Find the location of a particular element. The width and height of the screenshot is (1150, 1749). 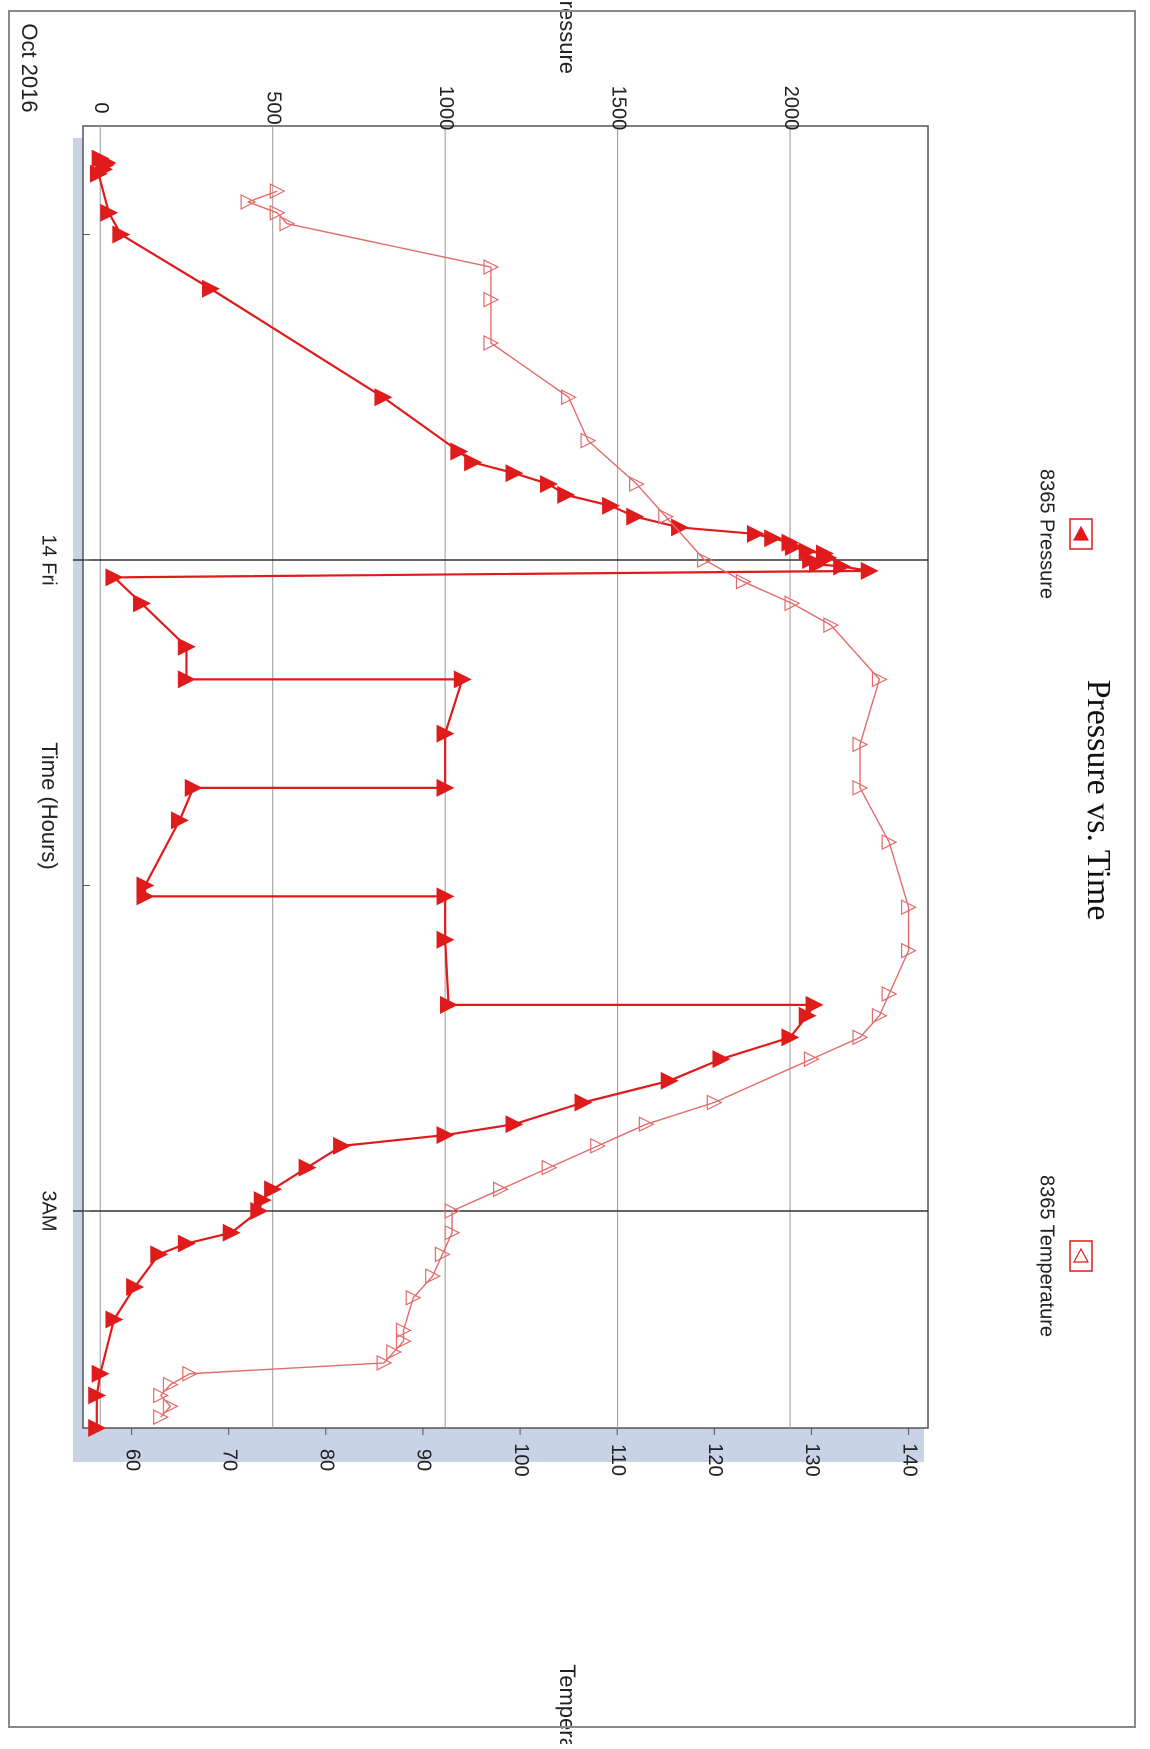

y2-axis-label: Temperature is located at coordinates (567, 1704).